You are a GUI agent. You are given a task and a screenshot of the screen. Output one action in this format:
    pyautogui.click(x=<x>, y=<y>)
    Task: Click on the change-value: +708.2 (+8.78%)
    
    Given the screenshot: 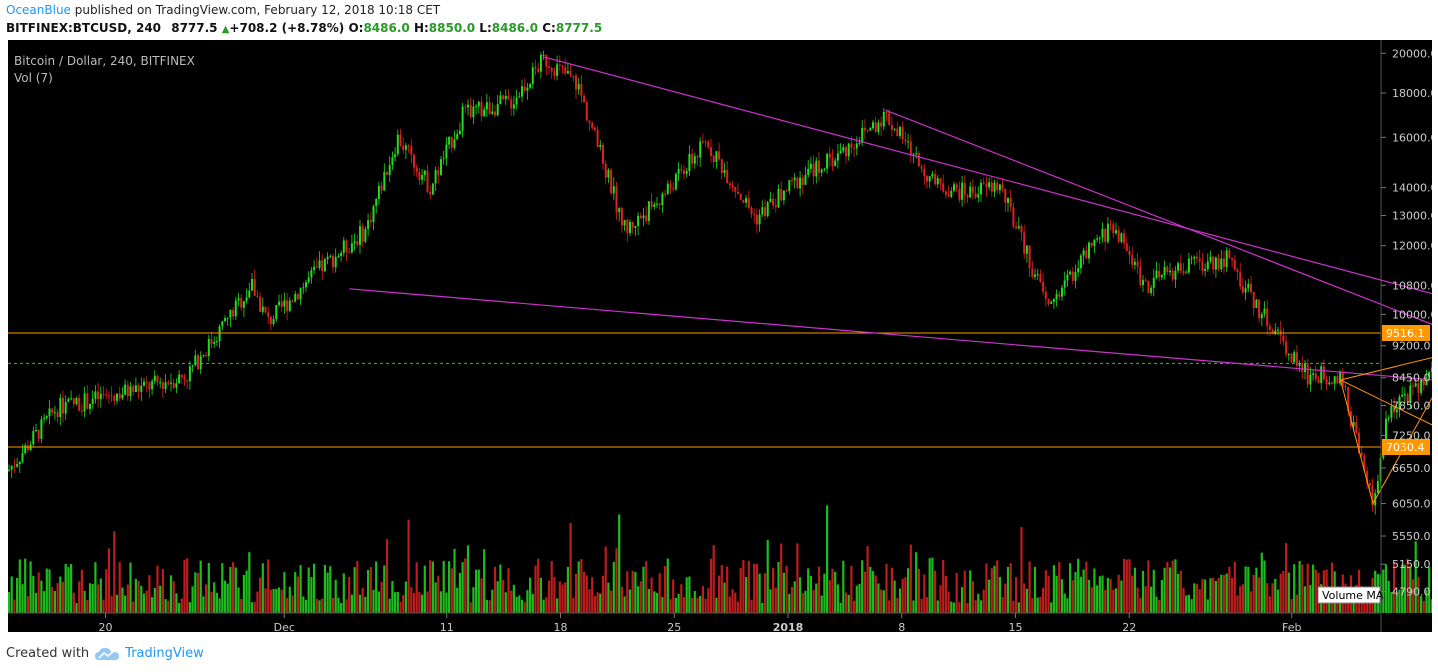 What is the action you would take?
    pyautogui.click(x=287, y=28)
    